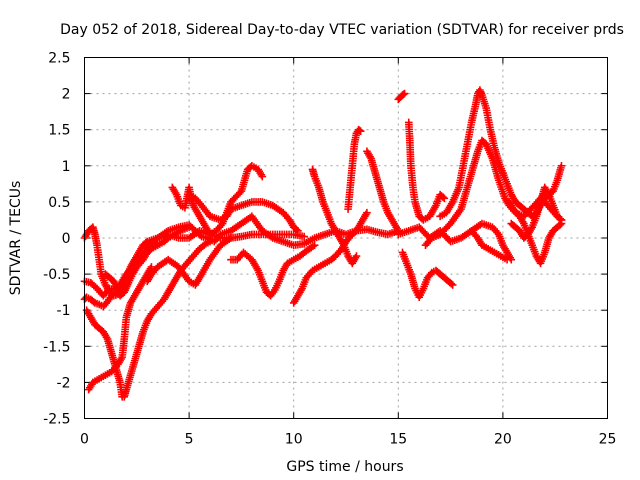 Image resolution: width=640 pixels, height=480 pixels. Describe the element at coordinates (66, 95) in the screenshot. I see `y-tick-label: 2` at that location.